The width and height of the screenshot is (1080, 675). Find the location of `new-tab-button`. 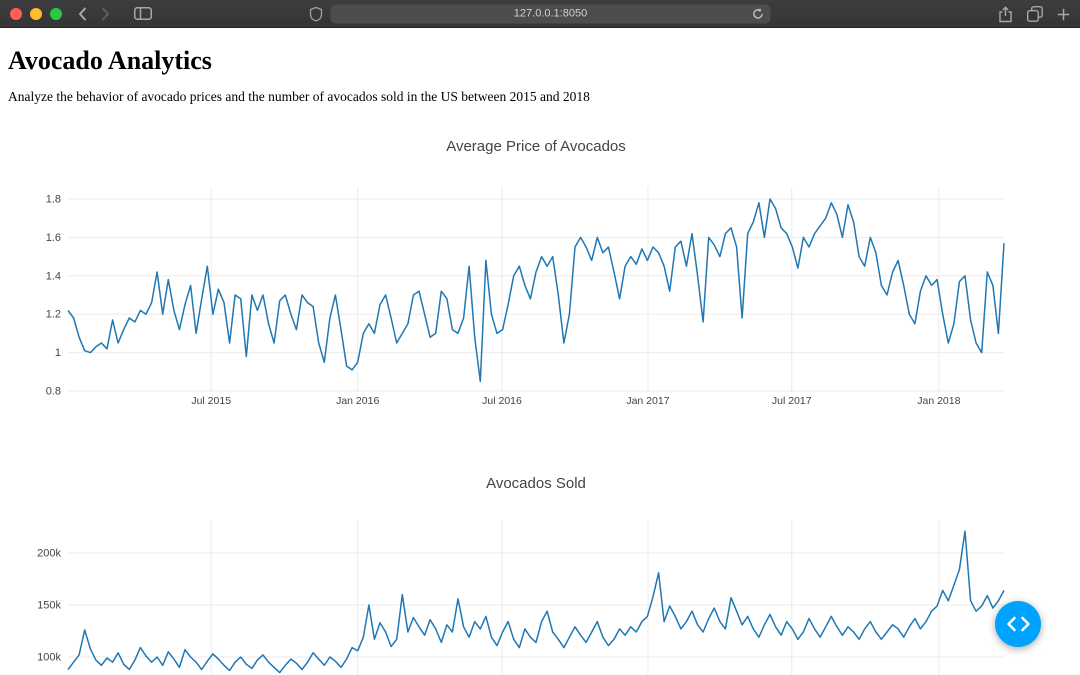

new-tab-button is located at coordinates (1063, 14).